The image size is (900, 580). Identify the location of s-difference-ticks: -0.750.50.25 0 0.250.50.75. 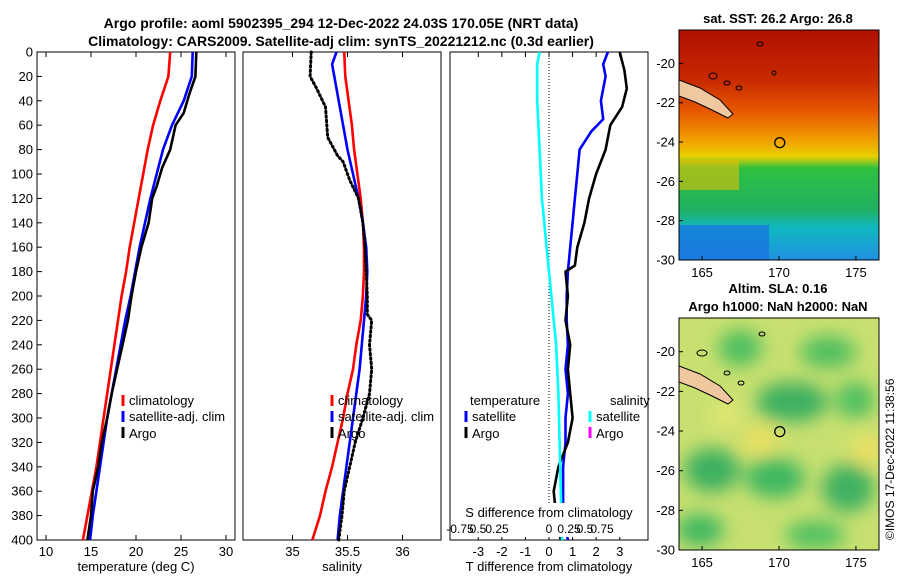
(530, 529).